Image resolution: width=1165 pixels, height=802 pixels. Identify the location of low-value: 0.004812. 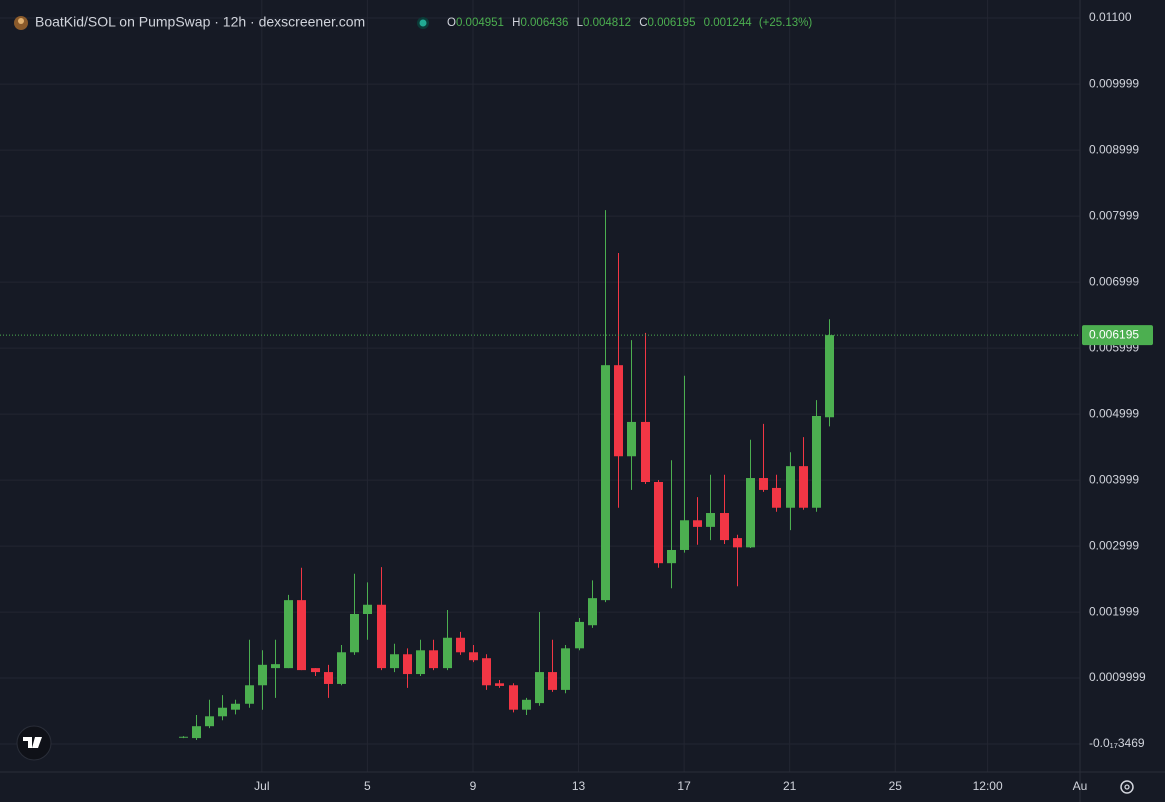
(607, 23).